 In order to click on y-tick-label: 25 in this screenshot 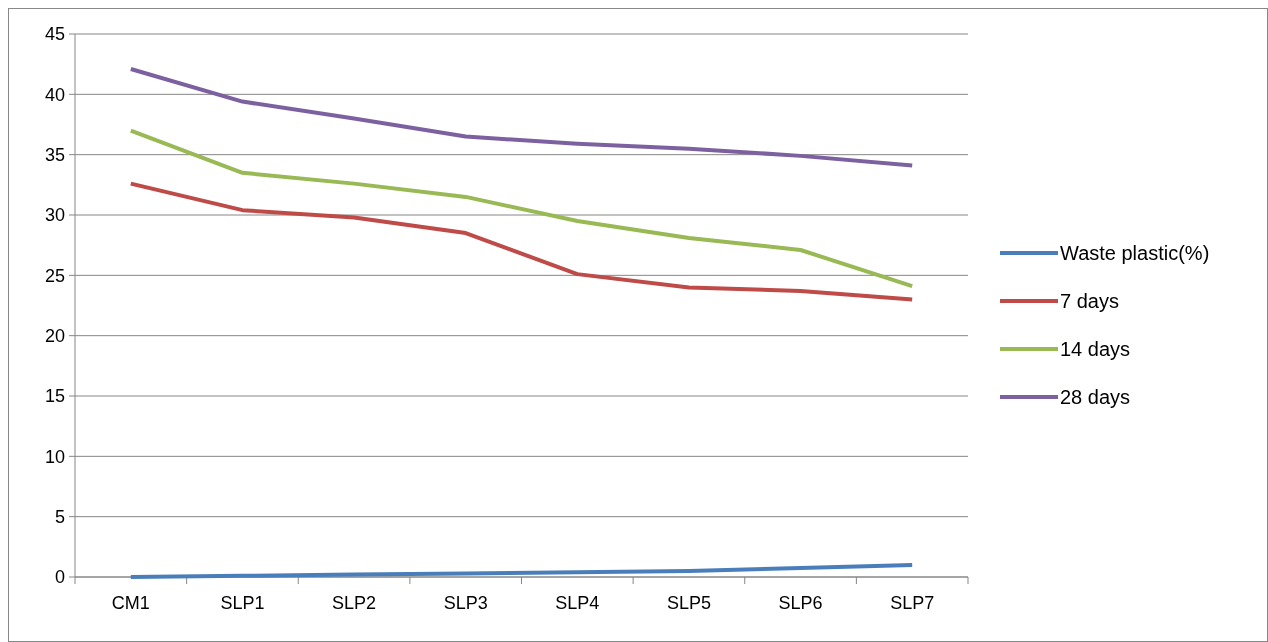, I will do `click(54, 275)`.